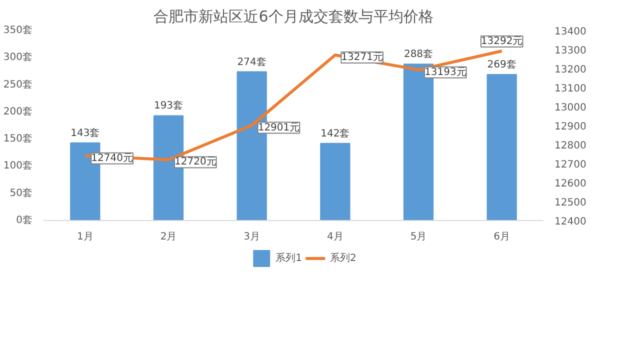 Image resolution: width=630 pixels, height=343 pixels. What do you see at coordinates (501, 64) in the screenshot?
I see `data-label: 269套` at bounding box center [501, 64].